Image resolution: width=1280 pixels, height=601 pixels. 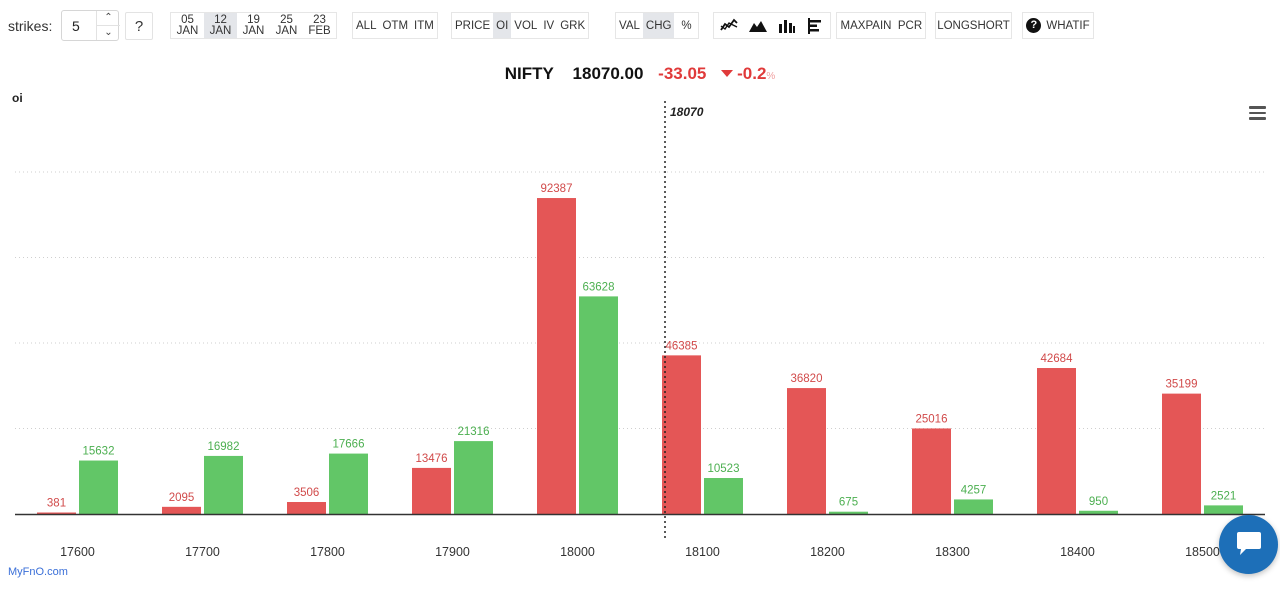 What do you see at coordinates (1257, 113) in the screenshot?
I see `hamburger-menu-icon` at bounding box center [1257, 113].